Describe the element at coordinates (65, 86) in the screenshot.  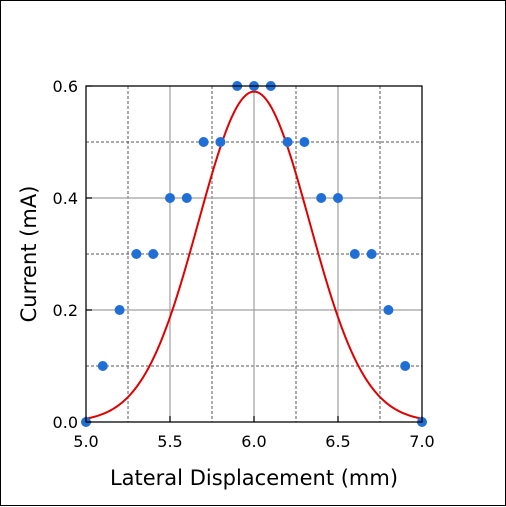
I see `y-tick-label: 0.6` at that location.